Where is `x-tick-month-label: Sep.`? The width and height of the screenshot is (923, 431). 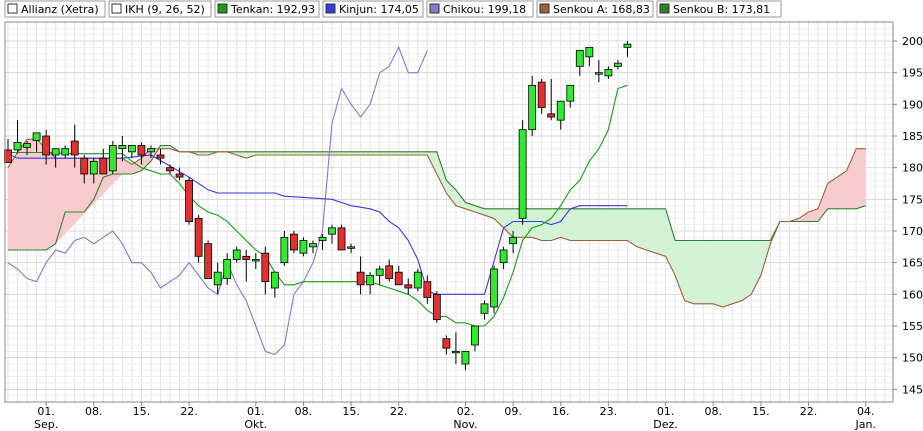
x-tick-month-label: Sep. is located at coordinates (46, 424).